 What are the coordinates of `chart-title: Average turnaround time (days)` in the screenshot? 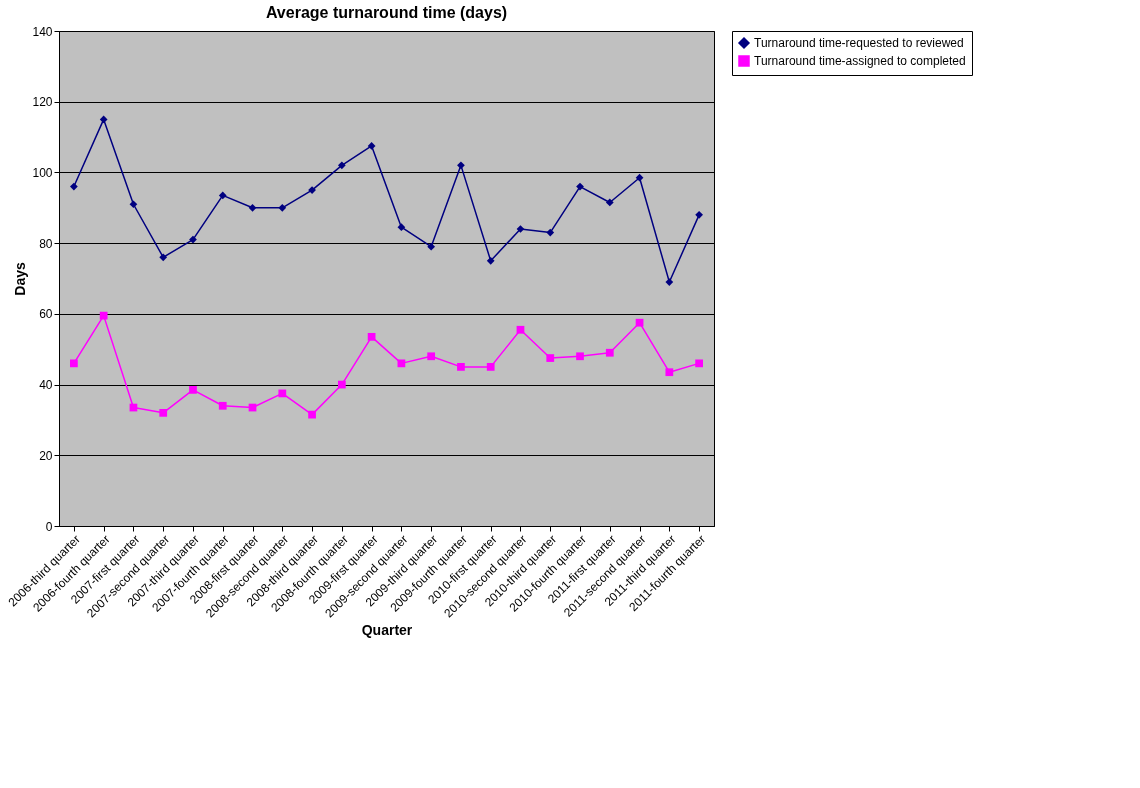 It's located at (386, 12).